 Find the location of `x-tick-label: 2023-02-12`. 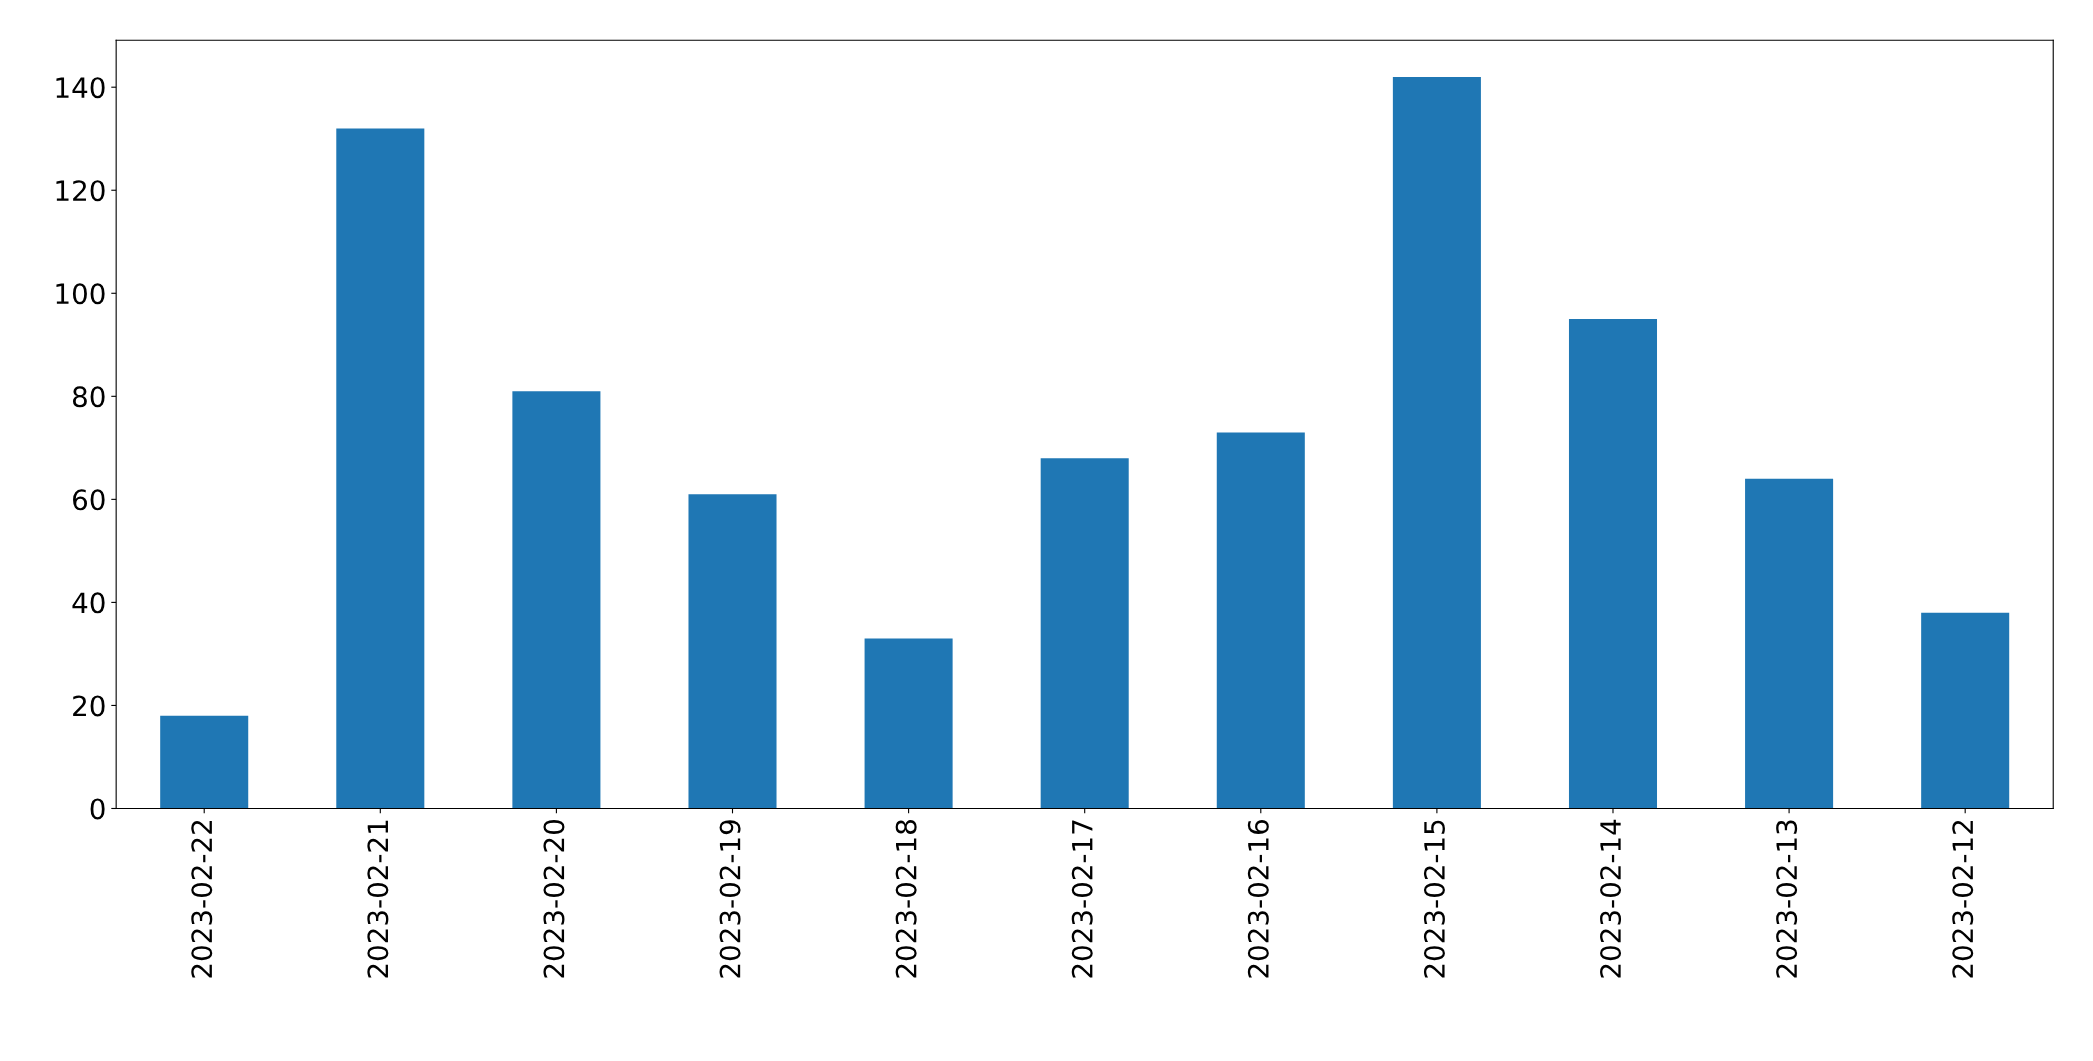

x-tick-label: 2023-02-12 is located at coordinates (1963, 899).